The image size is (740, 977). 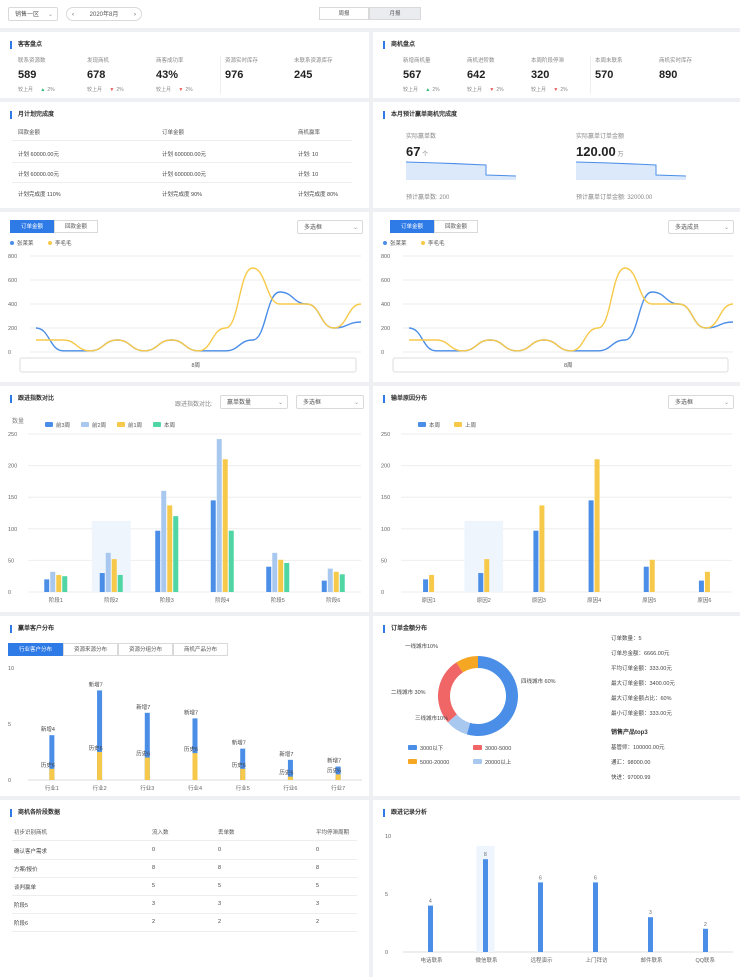 What do you see at coordinates (226, 833) in the screenshot?
I see `col-header: 丢单数` at bounding box center [226, 833].